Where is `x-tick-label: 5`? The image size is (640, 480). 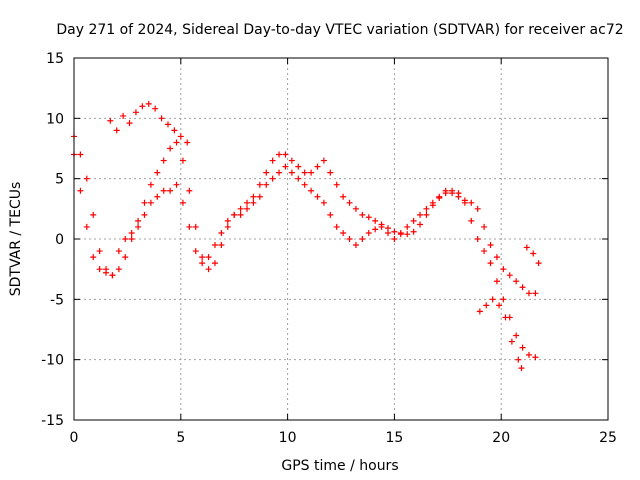 x-tick-label: 5 is located at coordinates (180, 438).